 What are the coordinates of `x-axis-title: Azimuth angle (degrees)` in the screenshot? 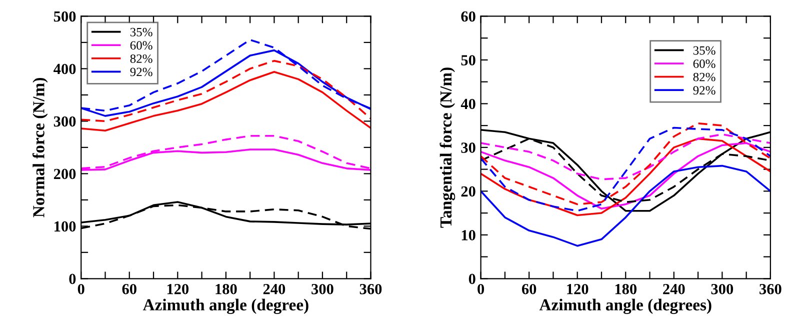 It's located at (625, 306).